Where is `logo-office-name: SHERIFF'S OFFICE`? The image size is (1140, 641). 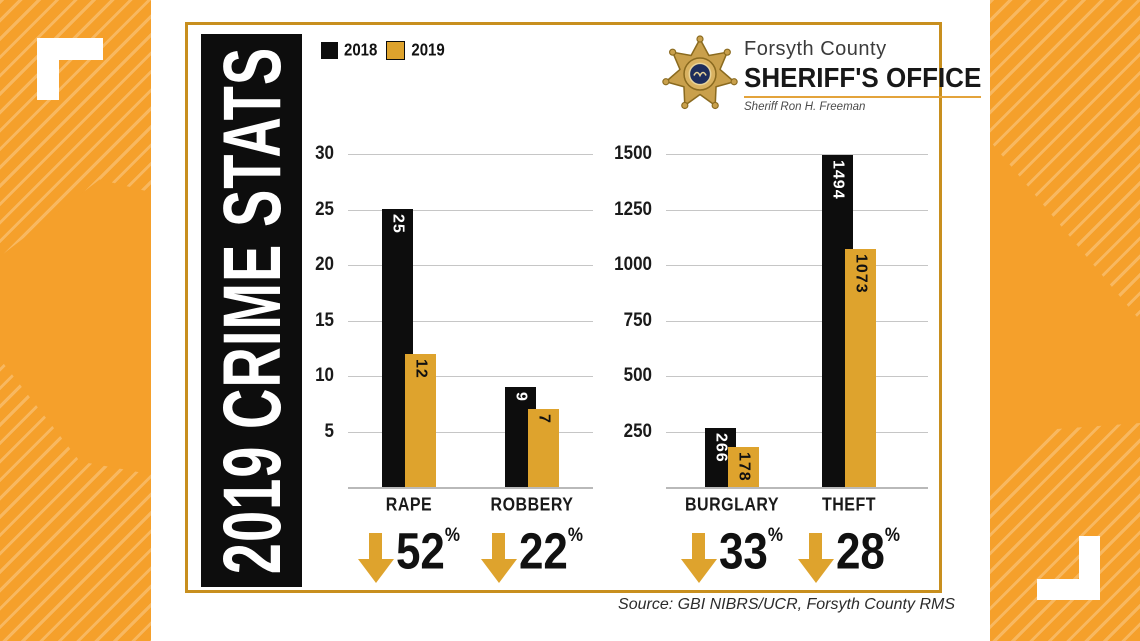
logo-office-name: SHERIFF'S OFFICE is located at coordinates (863, 77).